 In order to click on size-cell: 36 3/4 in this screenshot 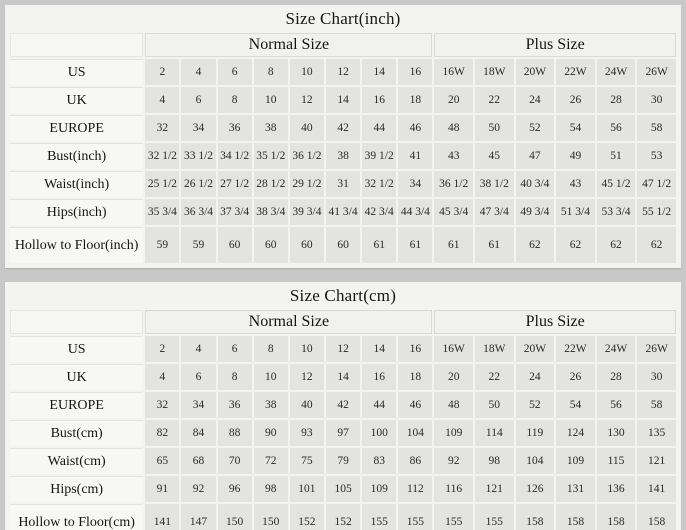, I will do `click(198, 212)`.